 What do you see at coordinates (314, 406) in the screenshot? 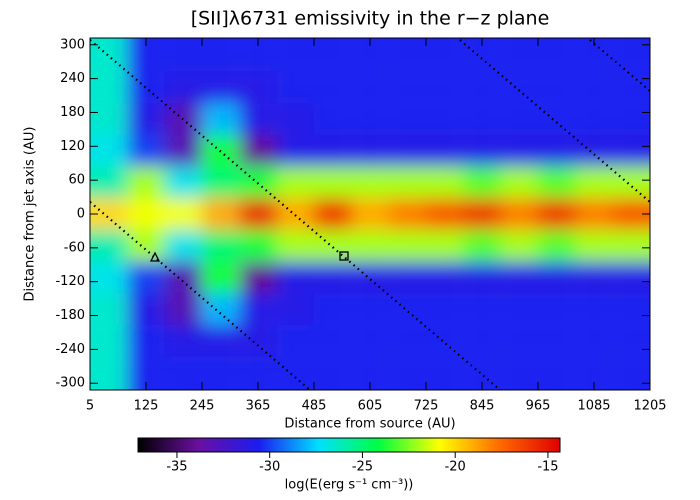
I see `x-tick-label: 485` at bounding box center [314, 406].